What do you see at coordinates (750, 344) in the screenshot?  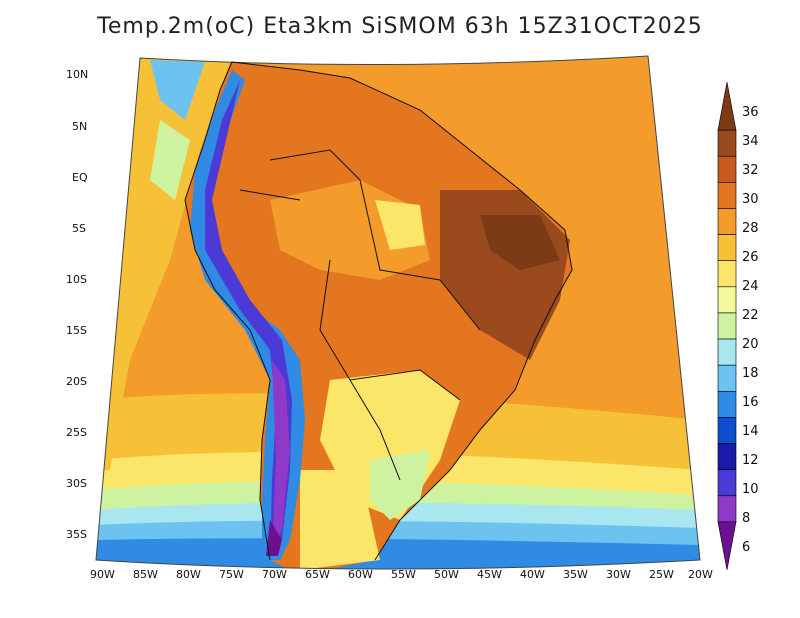 I see `colorbar-label: 20` at bounding box center [750, 344].